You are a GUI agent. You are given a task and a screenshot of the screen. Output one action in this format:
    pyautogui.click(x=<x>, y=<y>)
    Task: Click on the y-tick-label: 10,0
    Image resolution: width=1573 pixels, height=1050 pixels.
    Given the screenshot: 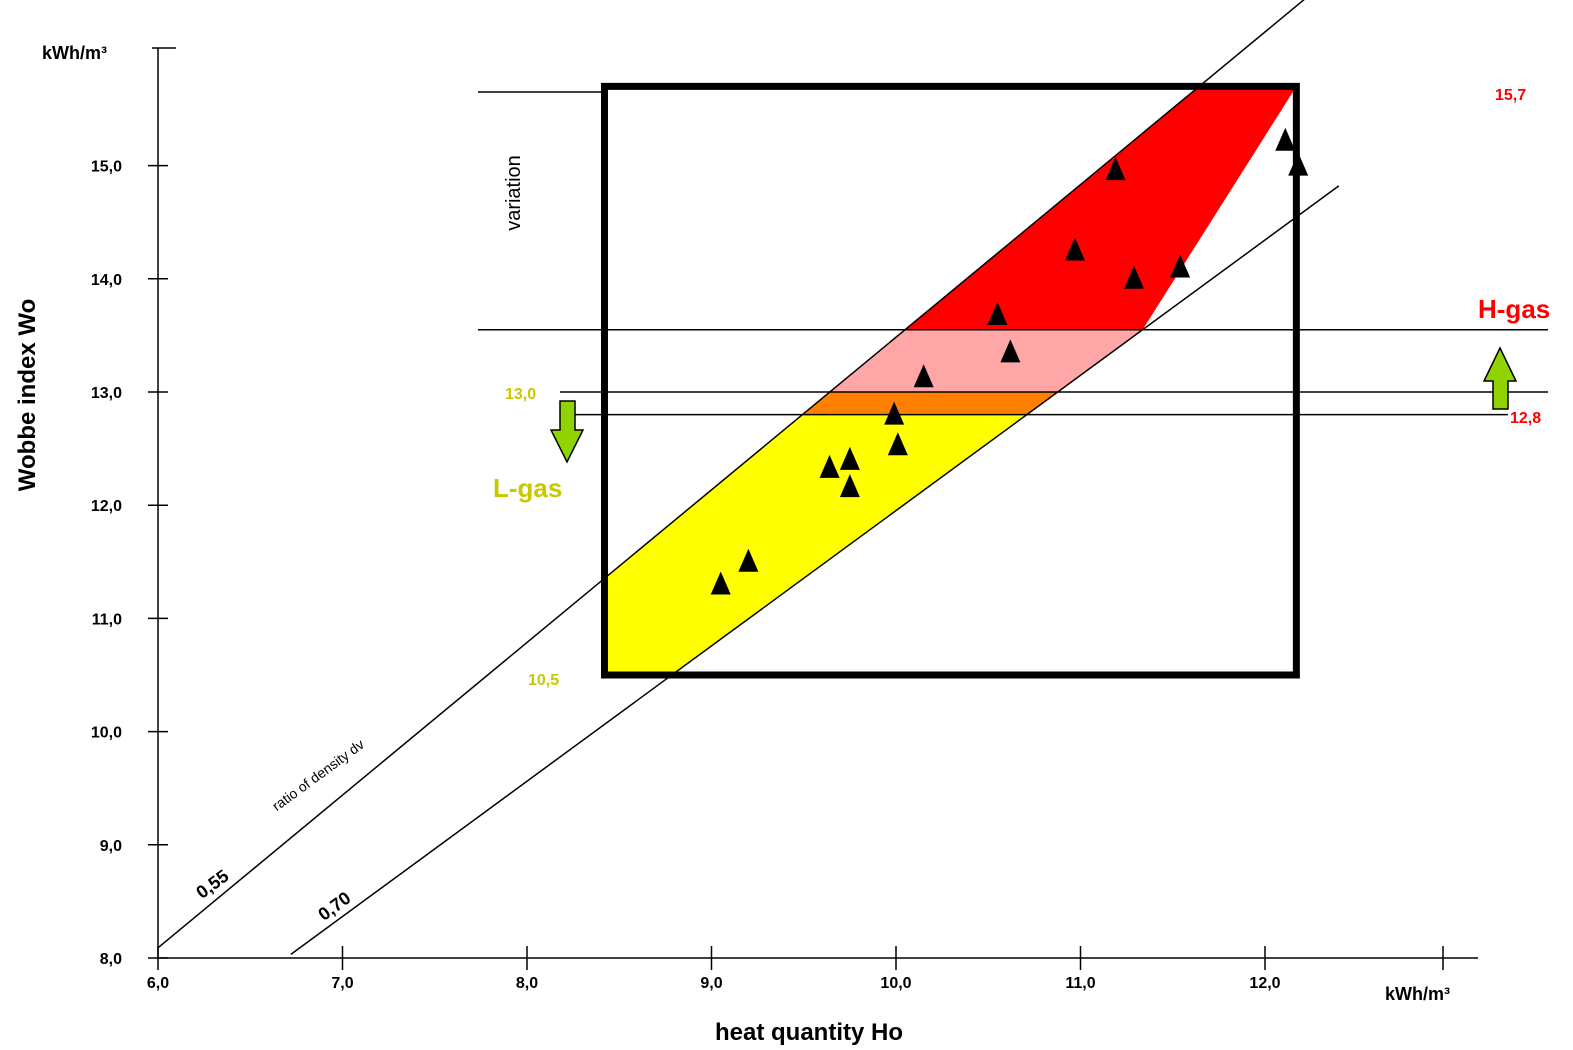 What is the action you would take?
    pyautogui.click(x=106, y=733)
    